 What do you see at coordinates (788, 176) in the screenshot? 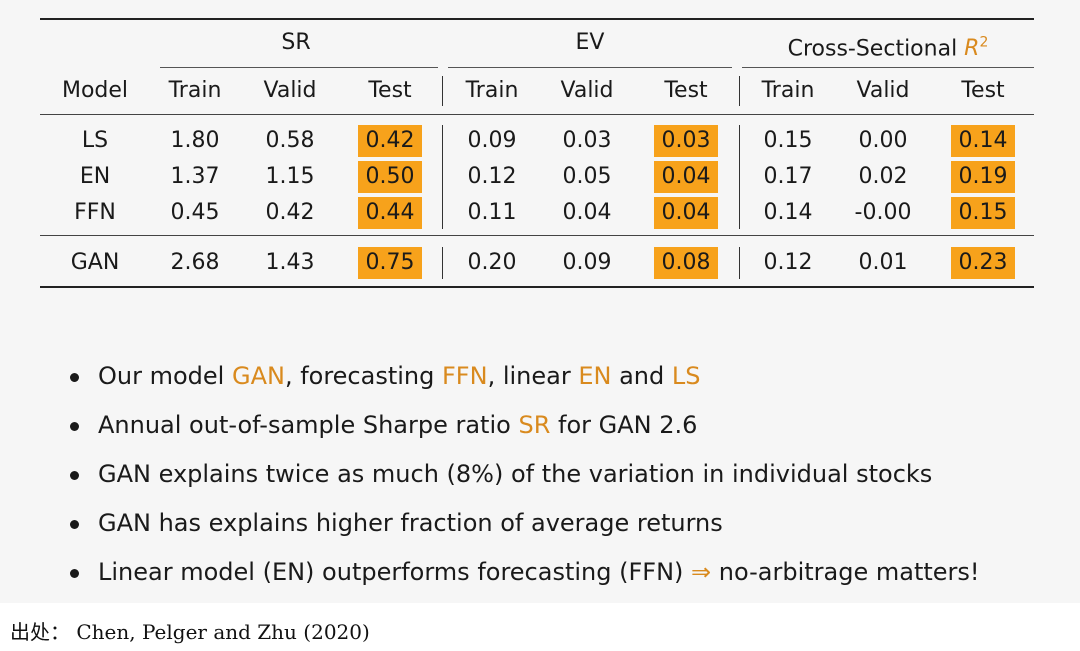
I see `value-cell: 0.17` at bounding box center [788, 176].